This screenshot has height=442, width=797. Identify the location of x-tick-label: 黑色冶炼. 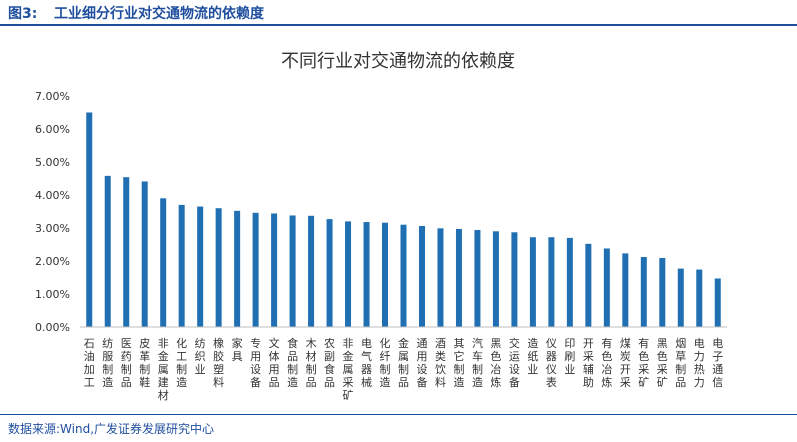
(495, 363).